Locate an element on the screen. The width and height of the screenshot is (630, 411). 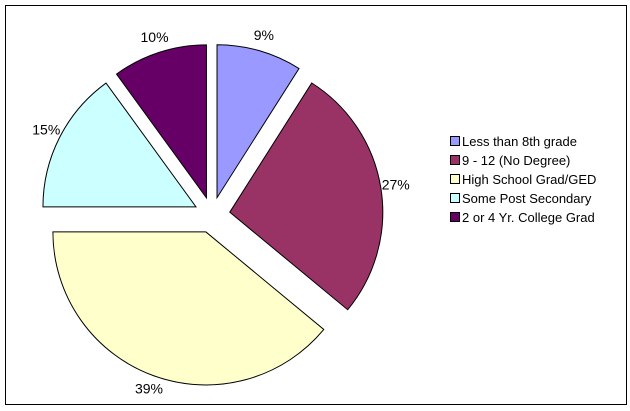
data-label-9-12-no-degree: 27% is located at coordinates (396, 185).